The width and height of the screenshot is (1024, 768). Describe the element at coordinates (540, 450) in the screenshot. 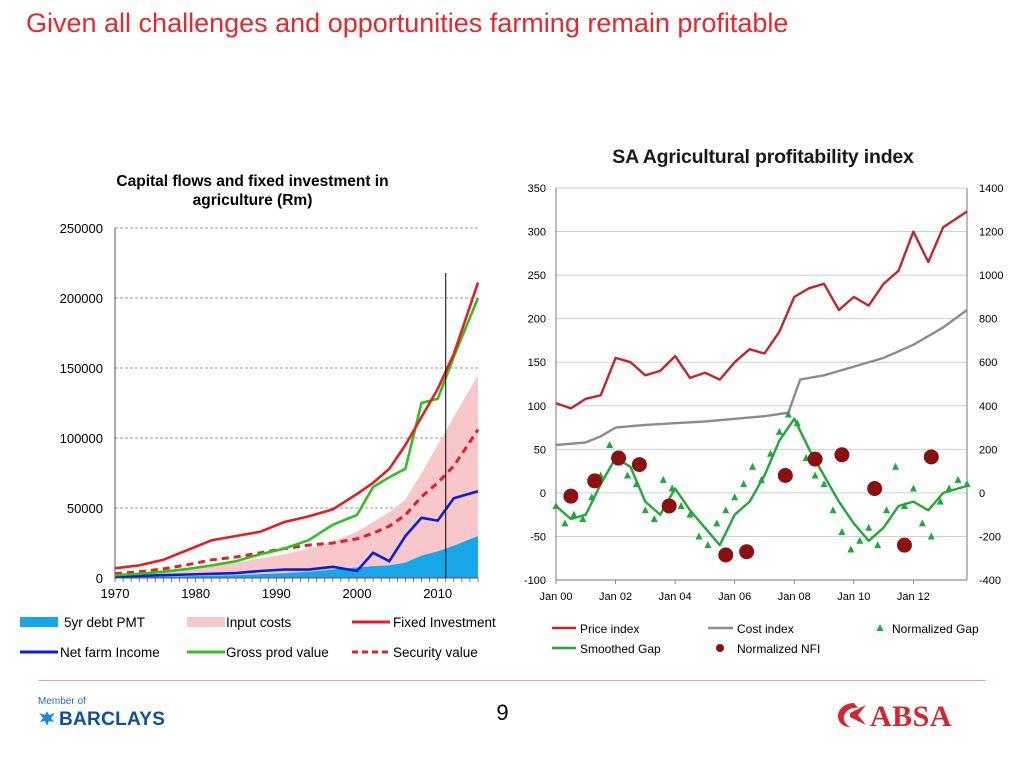

I see `right-y-left-tick-label: 50` at that location.